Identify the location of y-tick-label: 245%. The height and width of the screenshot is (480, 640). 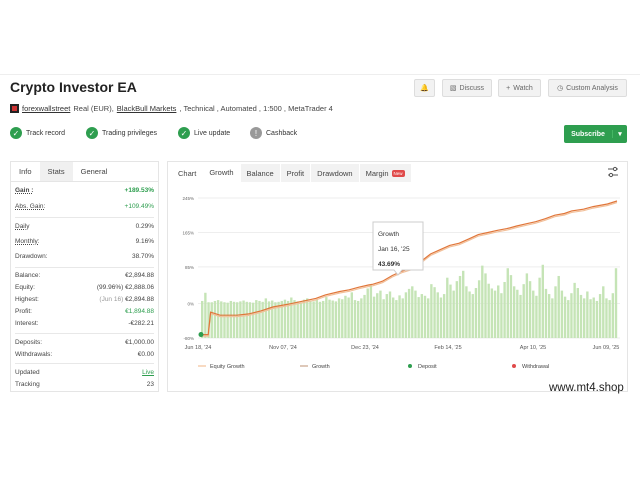
(188, 198).